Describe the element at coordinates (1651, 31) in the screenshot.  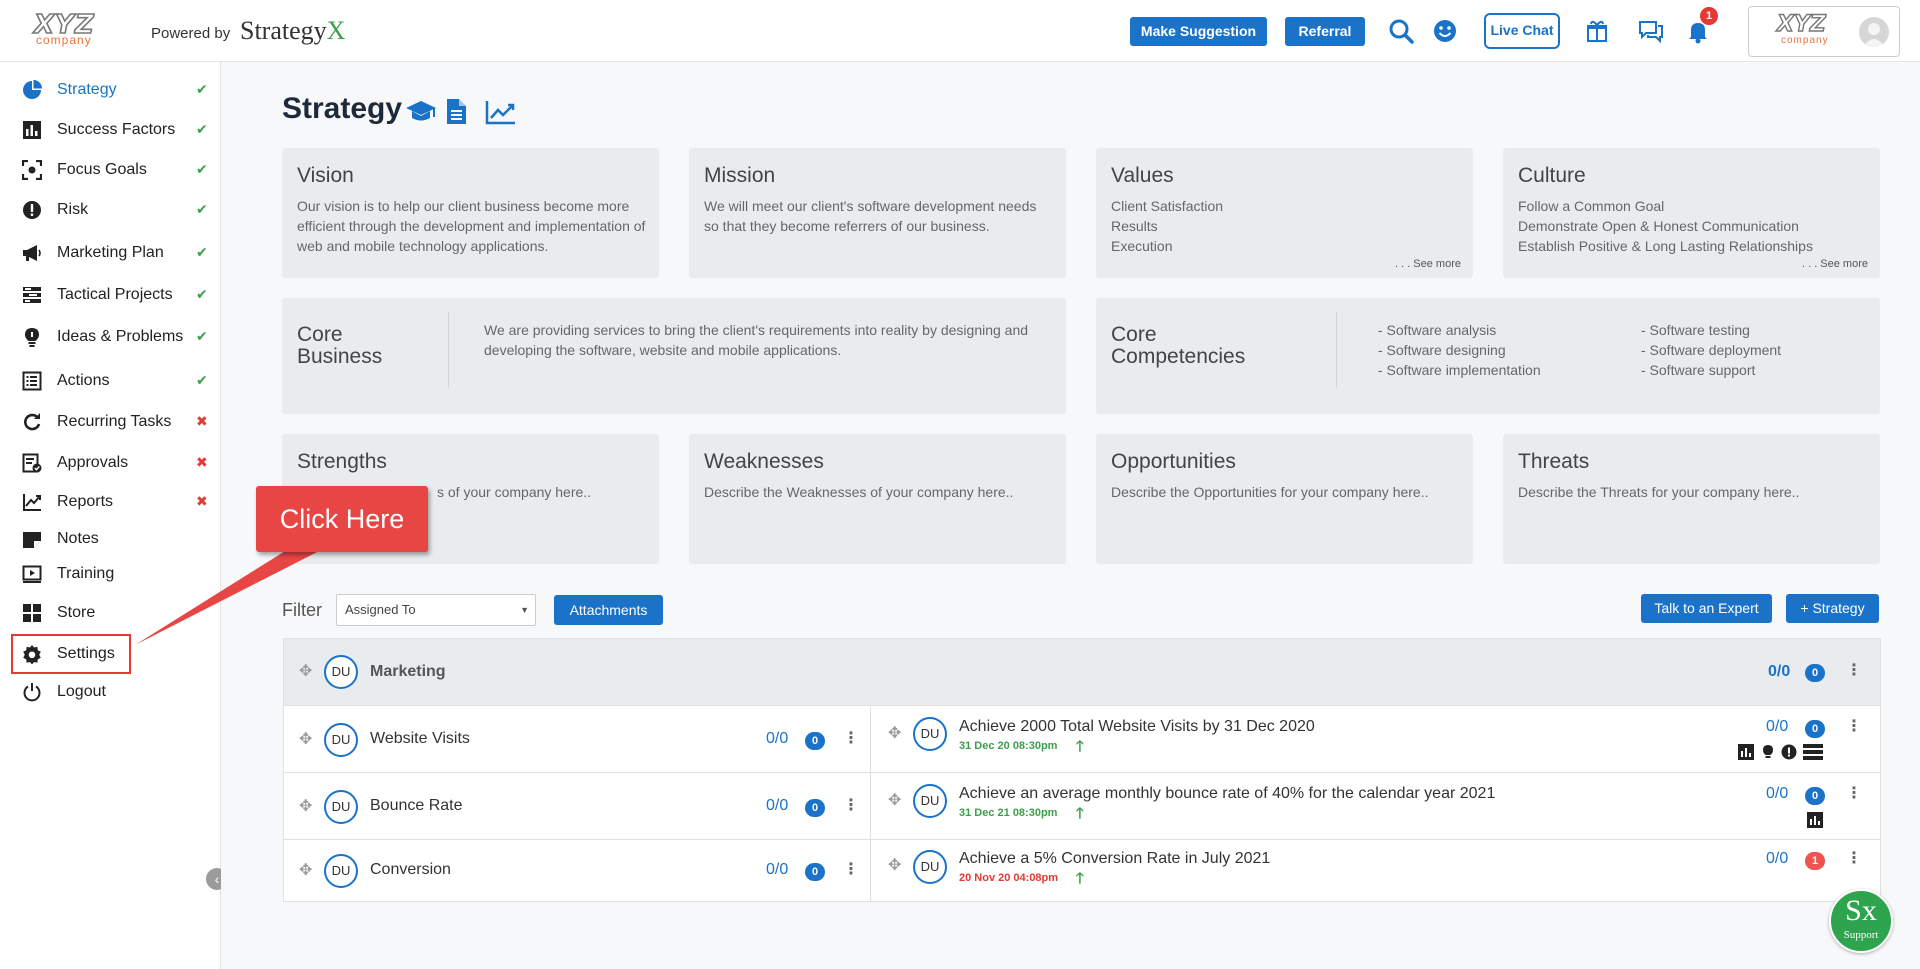
I see `chat-icon` at that location.